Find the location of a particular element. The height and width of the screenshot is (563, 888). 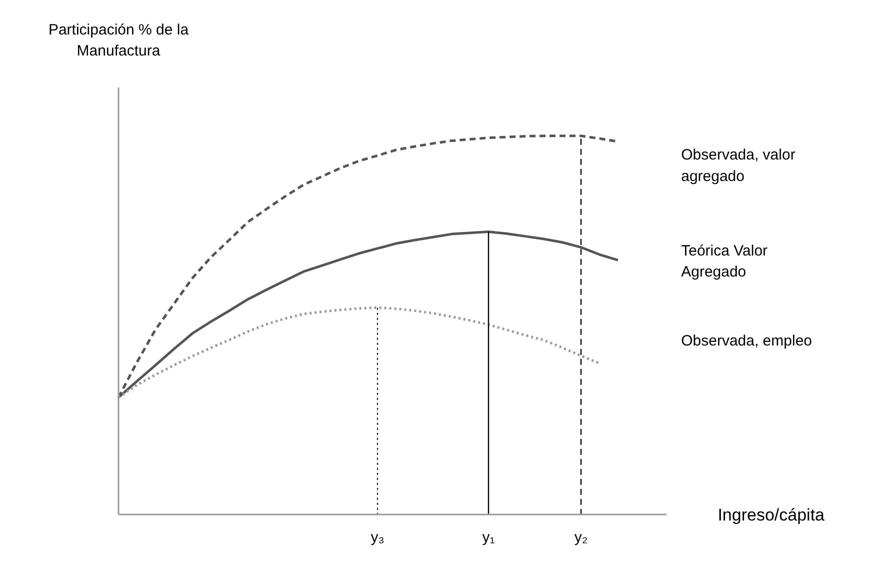

x-tick-label: y₃ is located at coordinates (377, 537).